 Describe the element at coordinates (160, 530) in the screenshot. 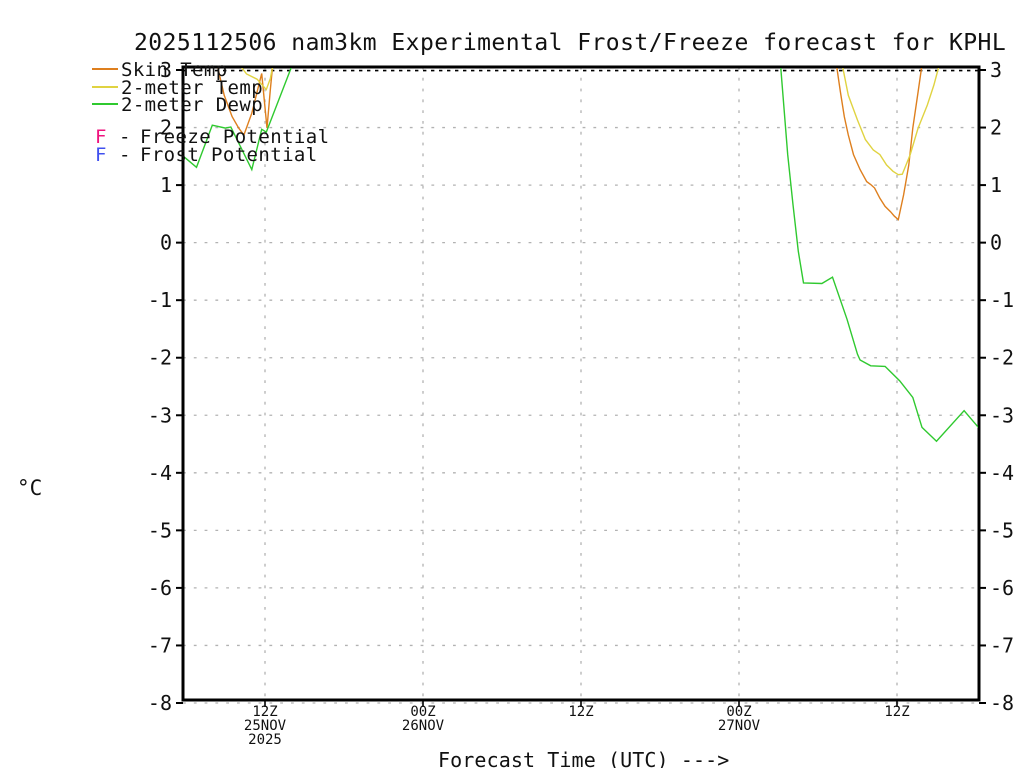

I see `y-tick-label-left: -5` at that location.